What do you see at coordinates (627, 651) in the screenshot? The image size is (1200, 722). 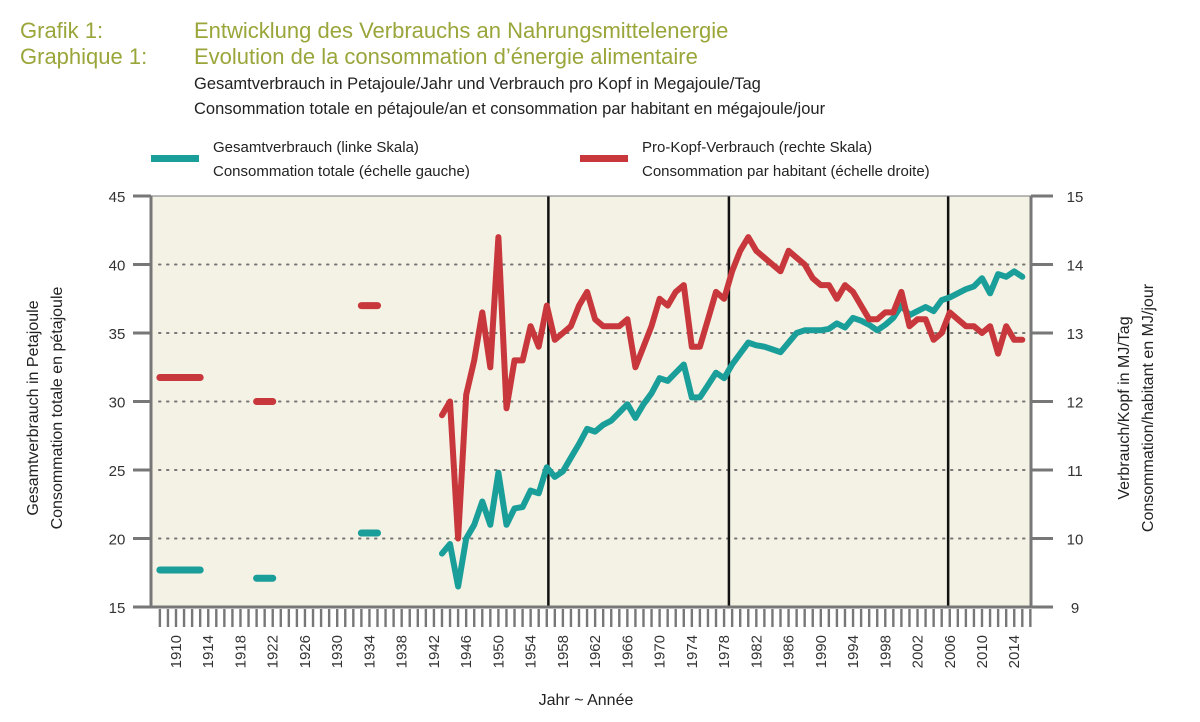 I see `x-tick-label: 1966` at bounding box center [627, 651].